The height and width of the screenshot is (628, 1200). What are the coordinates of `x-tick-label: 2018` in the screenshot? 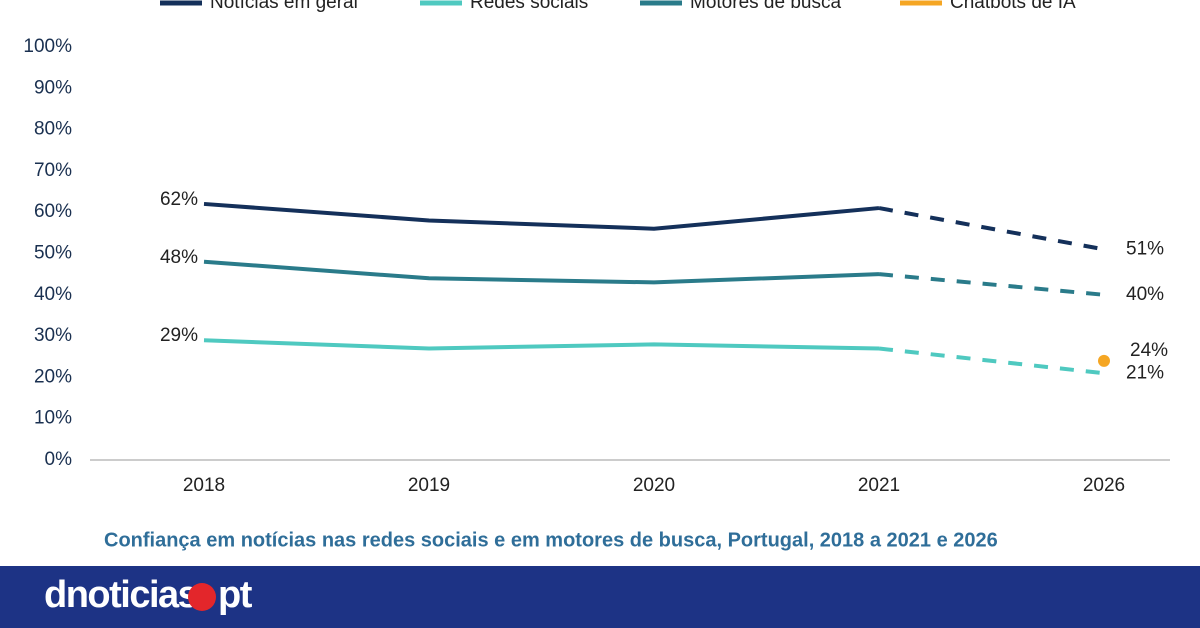 It's located at (204, 485).